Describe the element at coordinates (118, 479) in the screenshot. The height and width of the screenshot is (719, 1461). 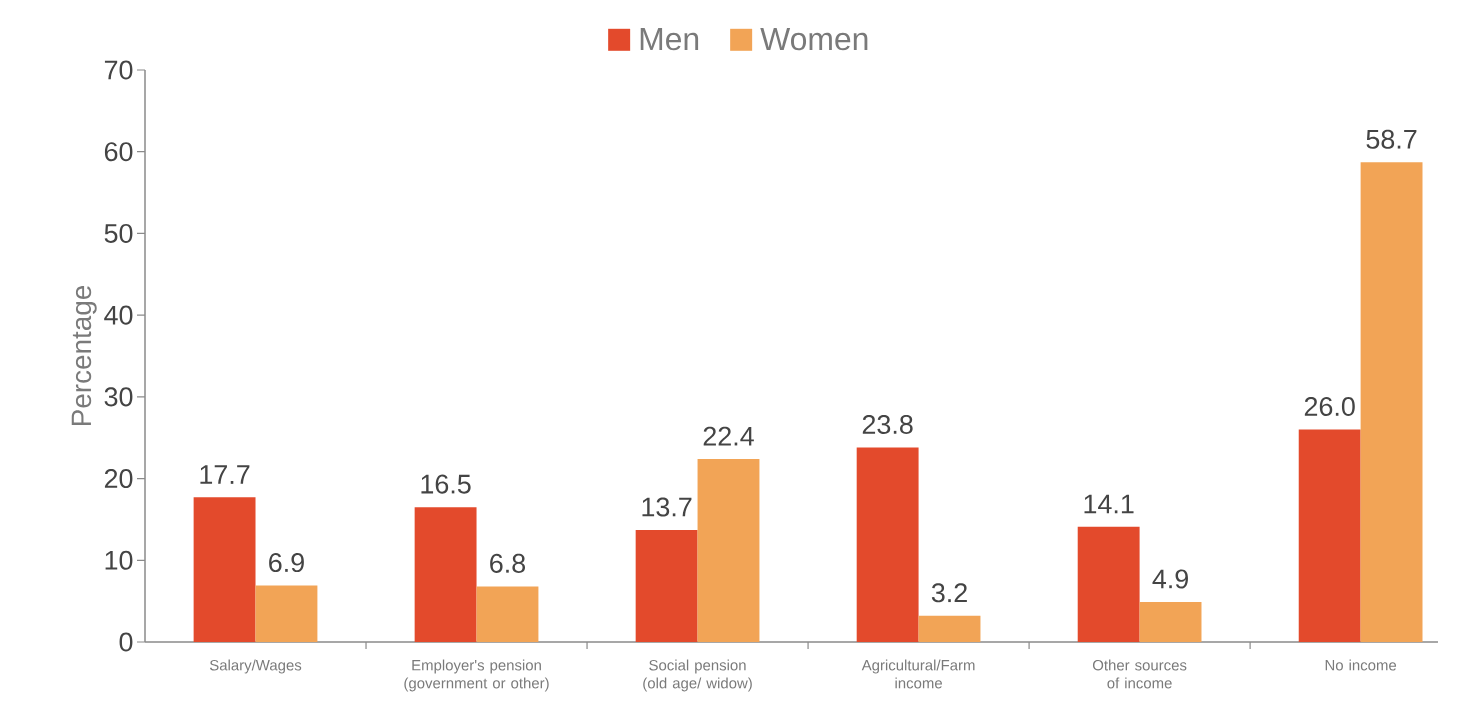
I see `y-tick-label: 20` at that location.